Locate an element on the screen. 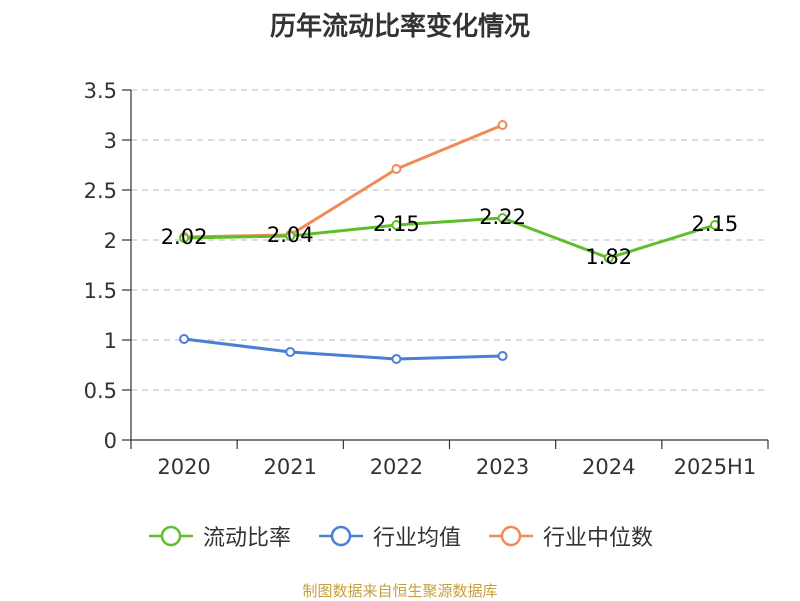 The image size is (800, 601). legend-item-industry-median: 行业中位数 is located at coordinates (570, 536).